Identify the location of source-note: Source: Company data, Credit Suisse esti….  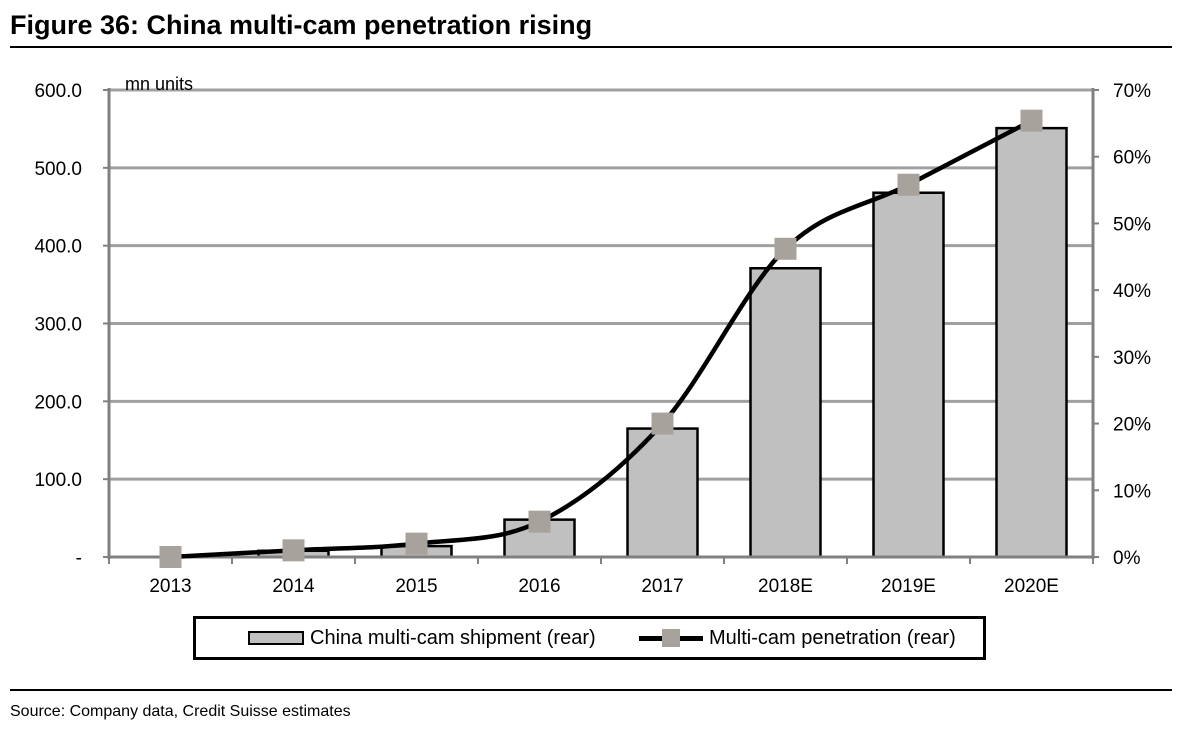
(180, 711).